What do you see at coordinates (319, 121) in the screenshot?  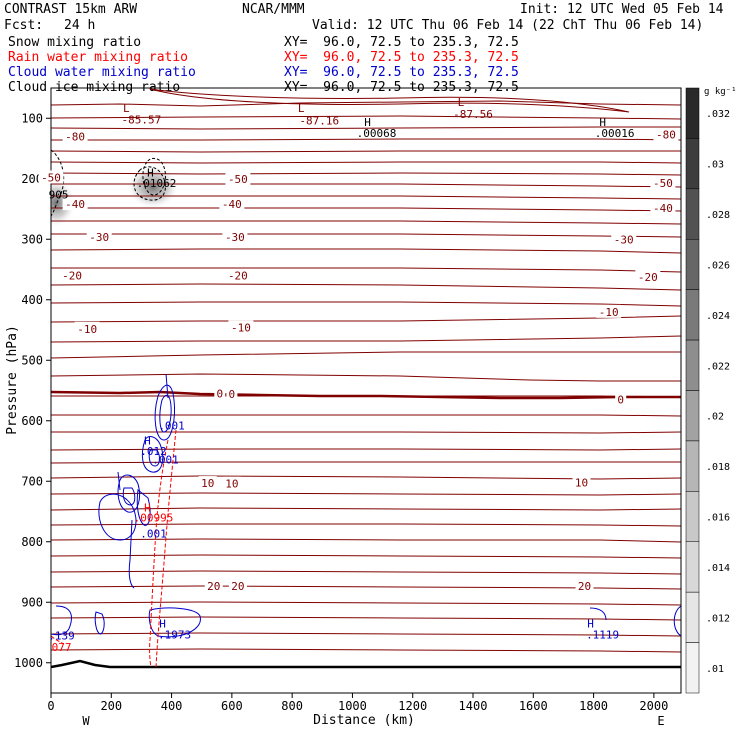 I see `extremum-label: -87.16` at bounding box center [319, 121].